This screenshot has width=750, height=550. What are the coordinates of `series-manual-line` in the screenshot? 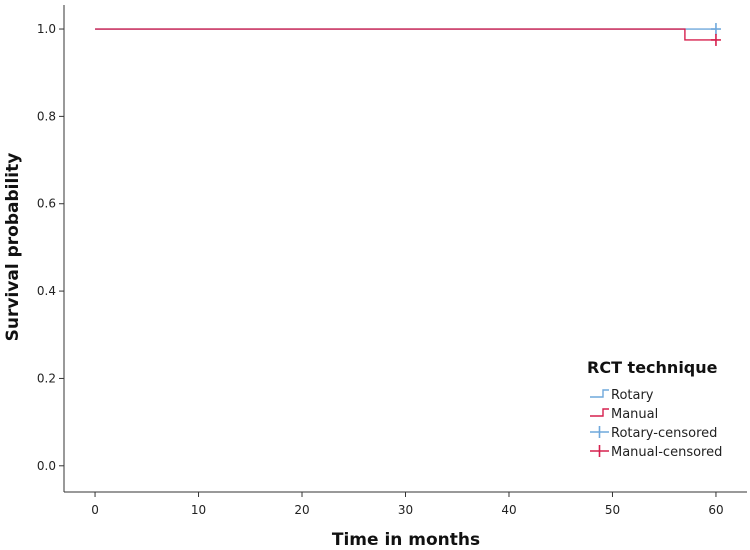 It's located at (405, 34).